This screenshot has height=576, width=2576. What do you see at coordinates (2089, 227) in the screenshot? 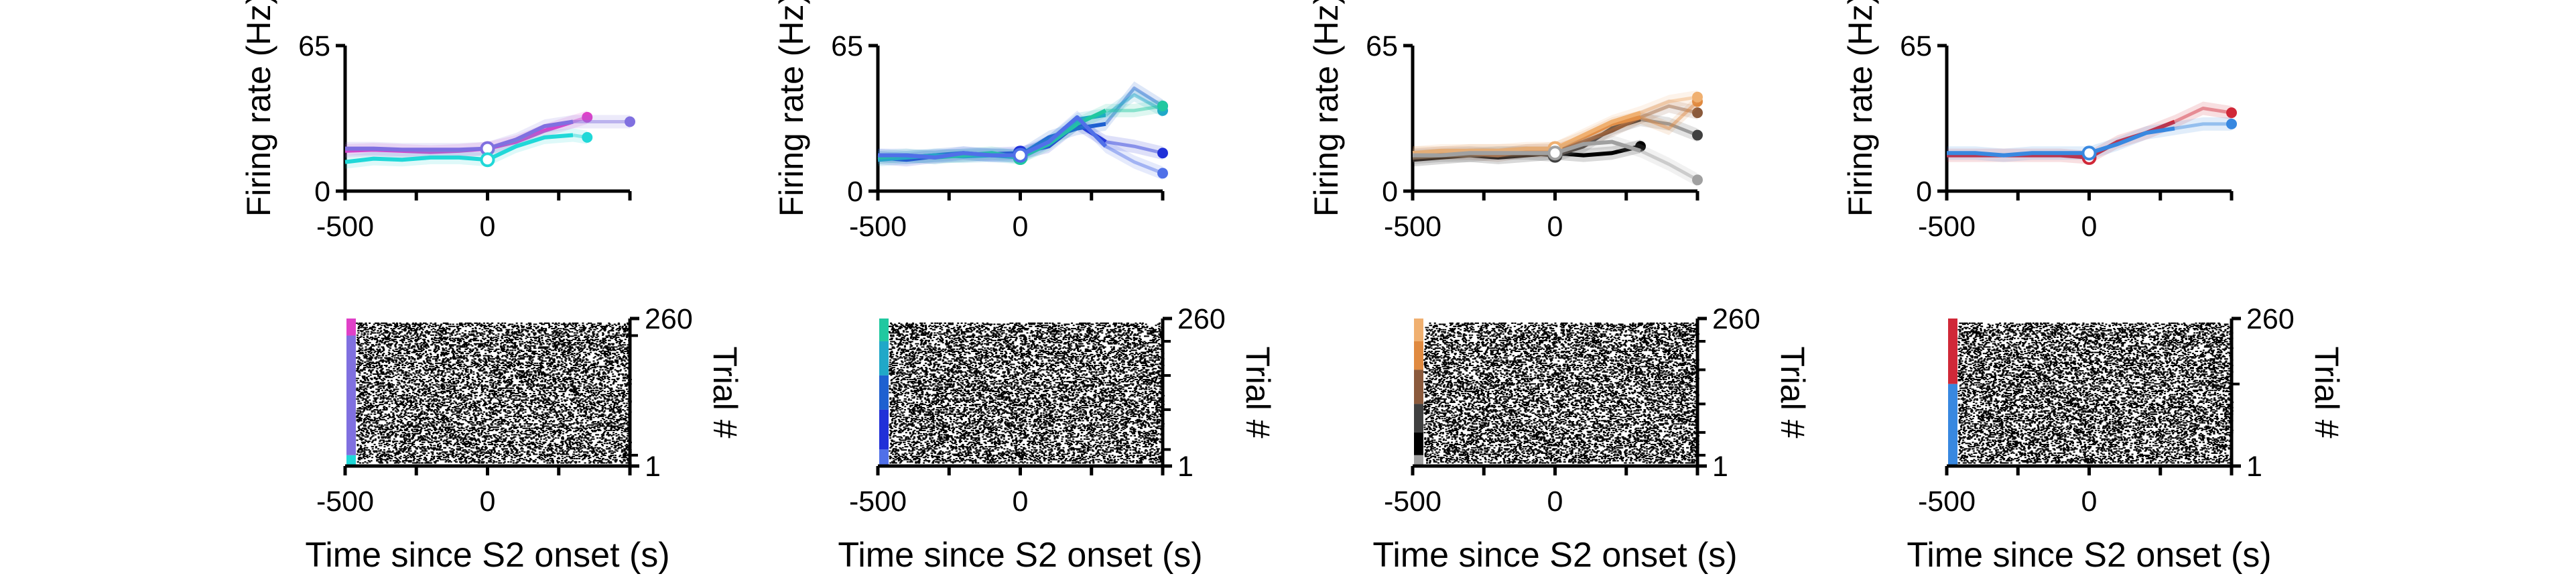
I see `x-tick-label: 0` at bounding box center [2089, 227].